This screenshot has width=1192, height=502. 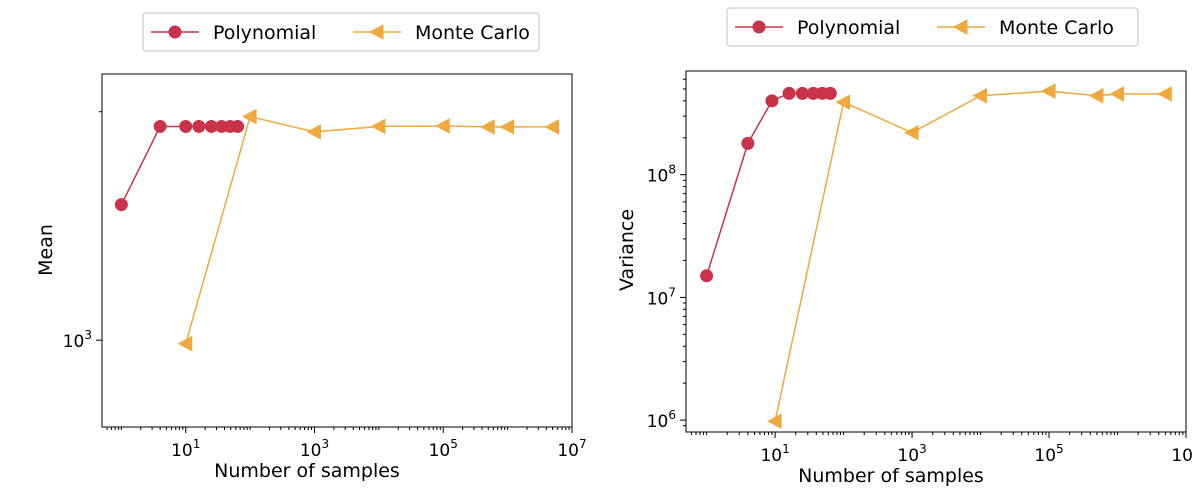 I want to click on y-tick-label: 10³, so click(x=77, y=340).